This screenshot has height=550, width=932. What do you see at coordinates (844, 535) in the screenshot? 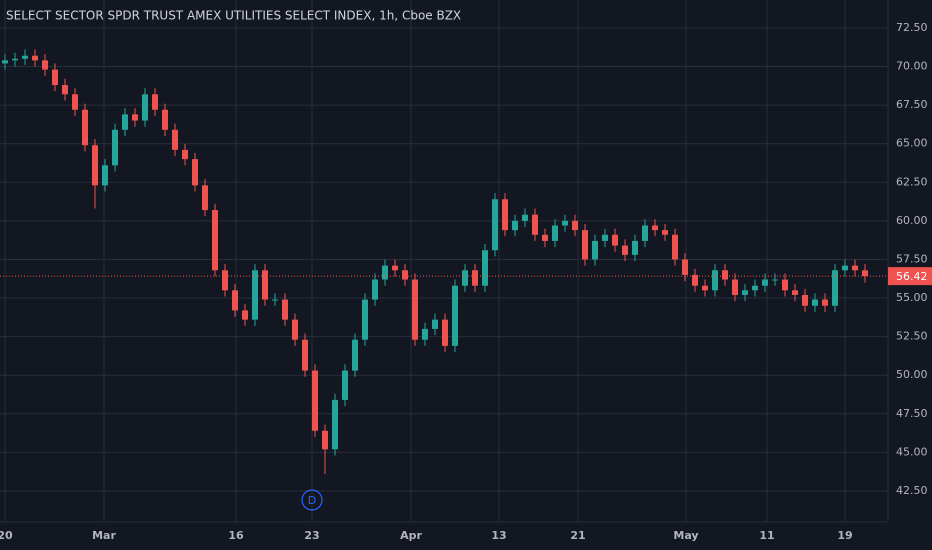
I see `x-tick-label: 19` at bounding box center [844, 535].